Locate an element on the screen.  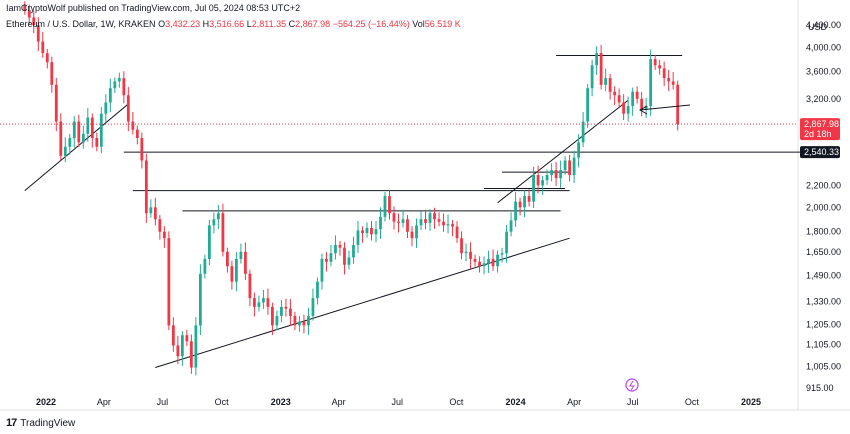
price-tick-label: 4,400.00 is located at coordinates (823, 25).